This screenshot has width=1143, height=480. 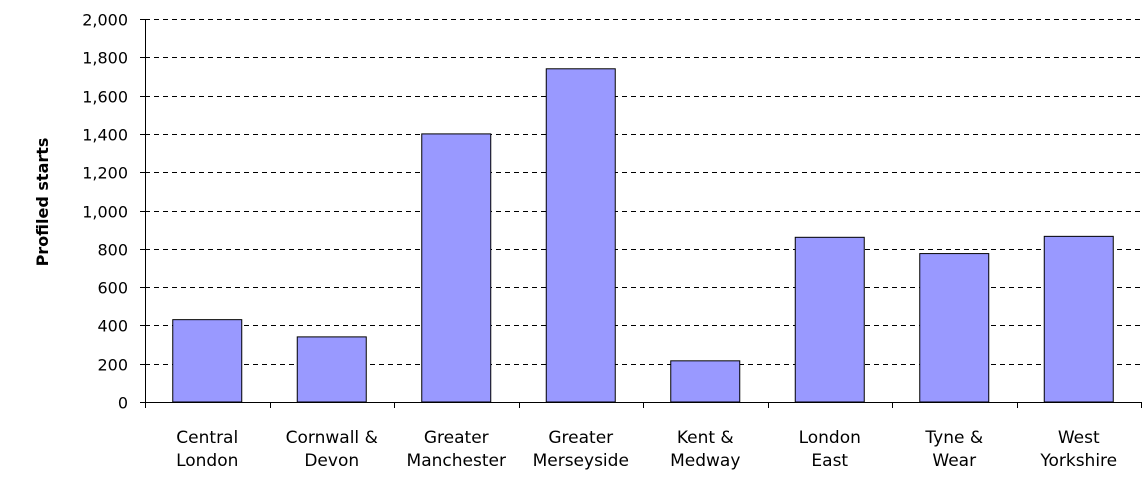 What do you see at coordinates (105, 20) in the screenshot?
I see `y-tick-label: 2,000` at bounding box center [105, 20].